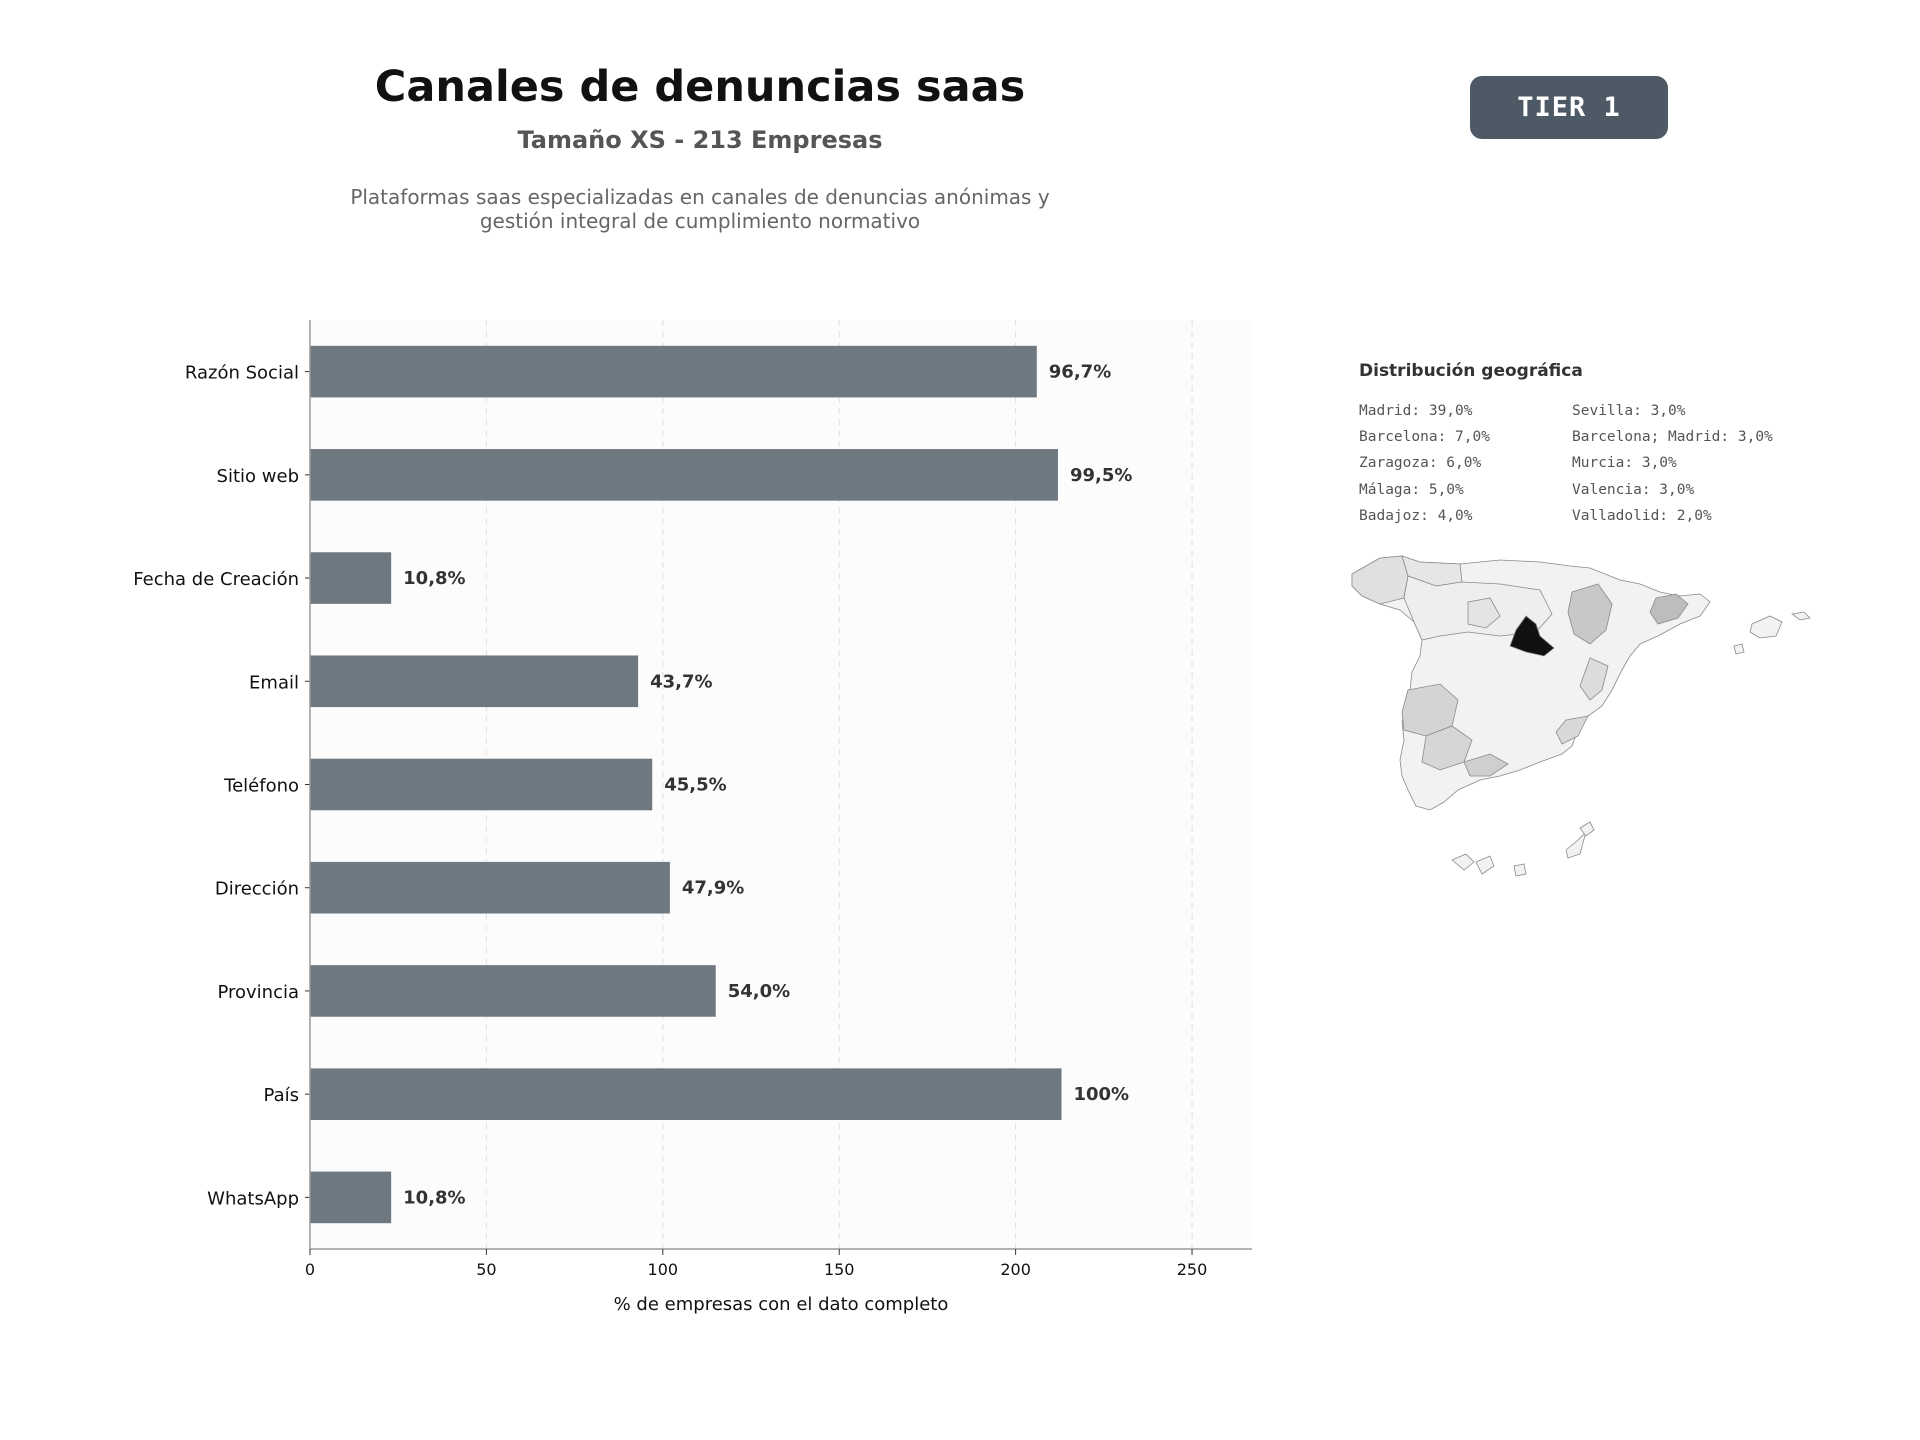 The width and height of the screenshot is (1920, 1440). I want to click on x-tick-label: 150, so click(839, 1269).